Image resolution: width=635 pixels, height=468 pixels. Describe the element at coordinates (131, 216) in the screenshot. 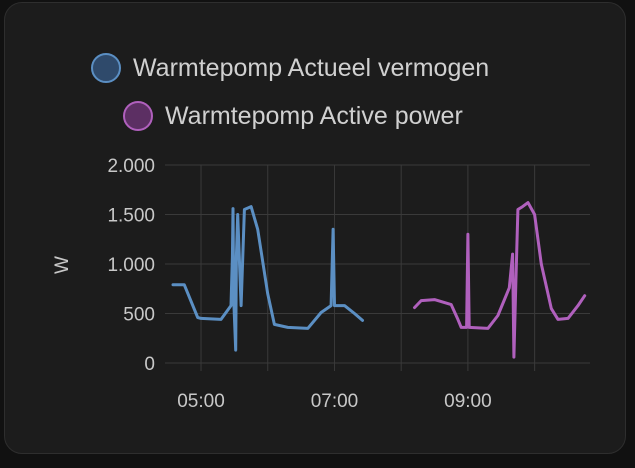

I see `y-tick-label: 1.500` at that location.